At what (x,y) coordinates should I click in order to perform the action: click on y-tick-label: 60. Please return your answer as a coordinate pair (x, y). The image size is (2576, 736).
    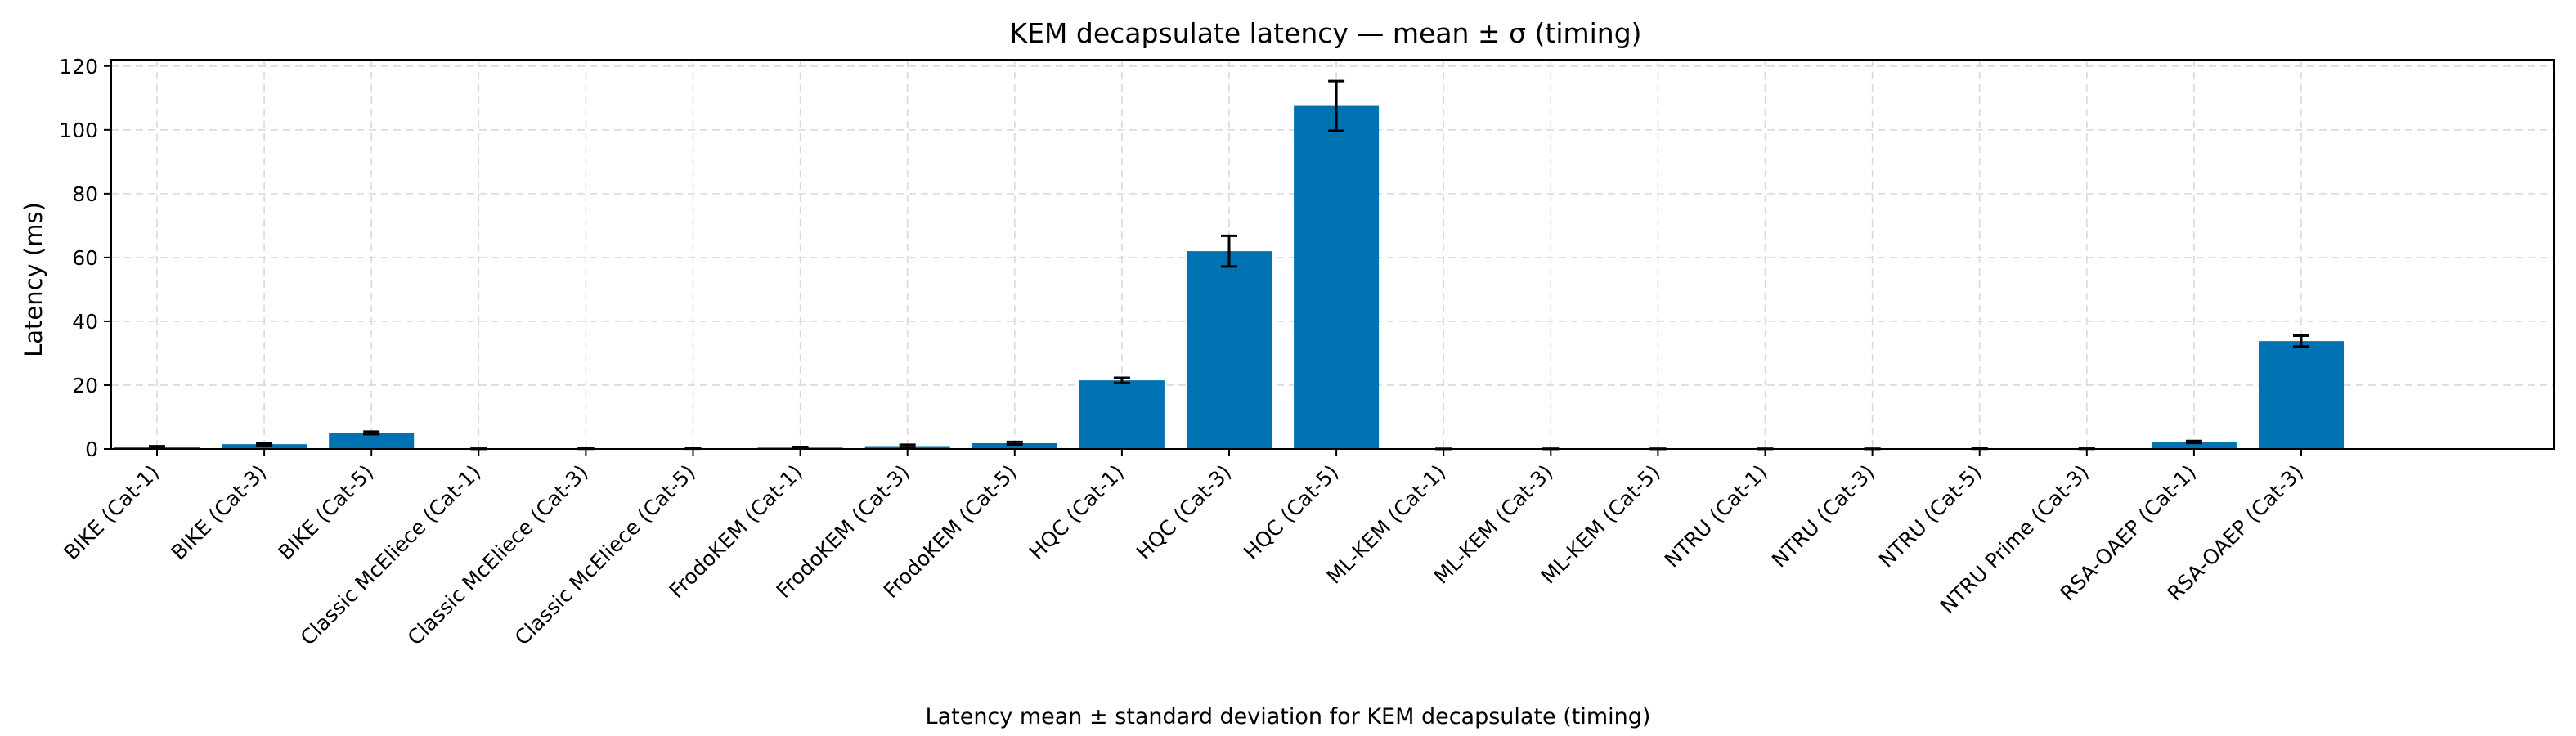
    Looking at the image, I should click on (85, 258).